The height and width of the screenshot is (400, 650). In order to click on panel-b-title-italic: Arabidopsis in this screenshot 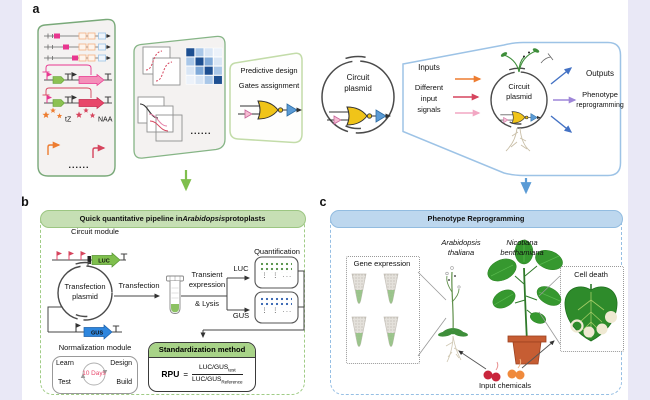, I will do `click(204, 218)`.